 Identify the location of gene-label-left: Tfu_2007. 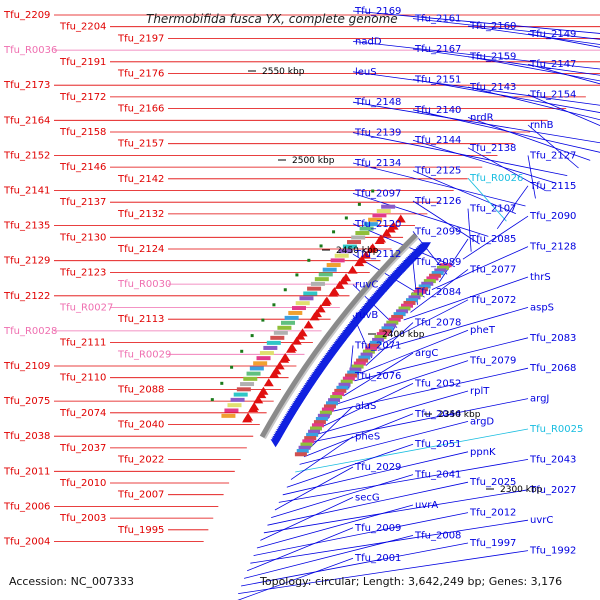
(140, 495).